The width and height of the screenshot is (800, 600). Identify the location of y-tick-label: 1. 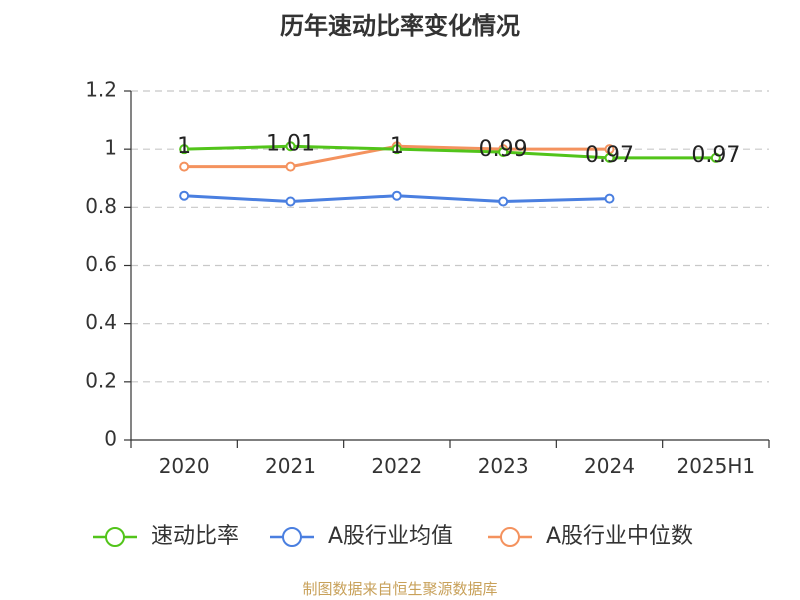
(110, 148).